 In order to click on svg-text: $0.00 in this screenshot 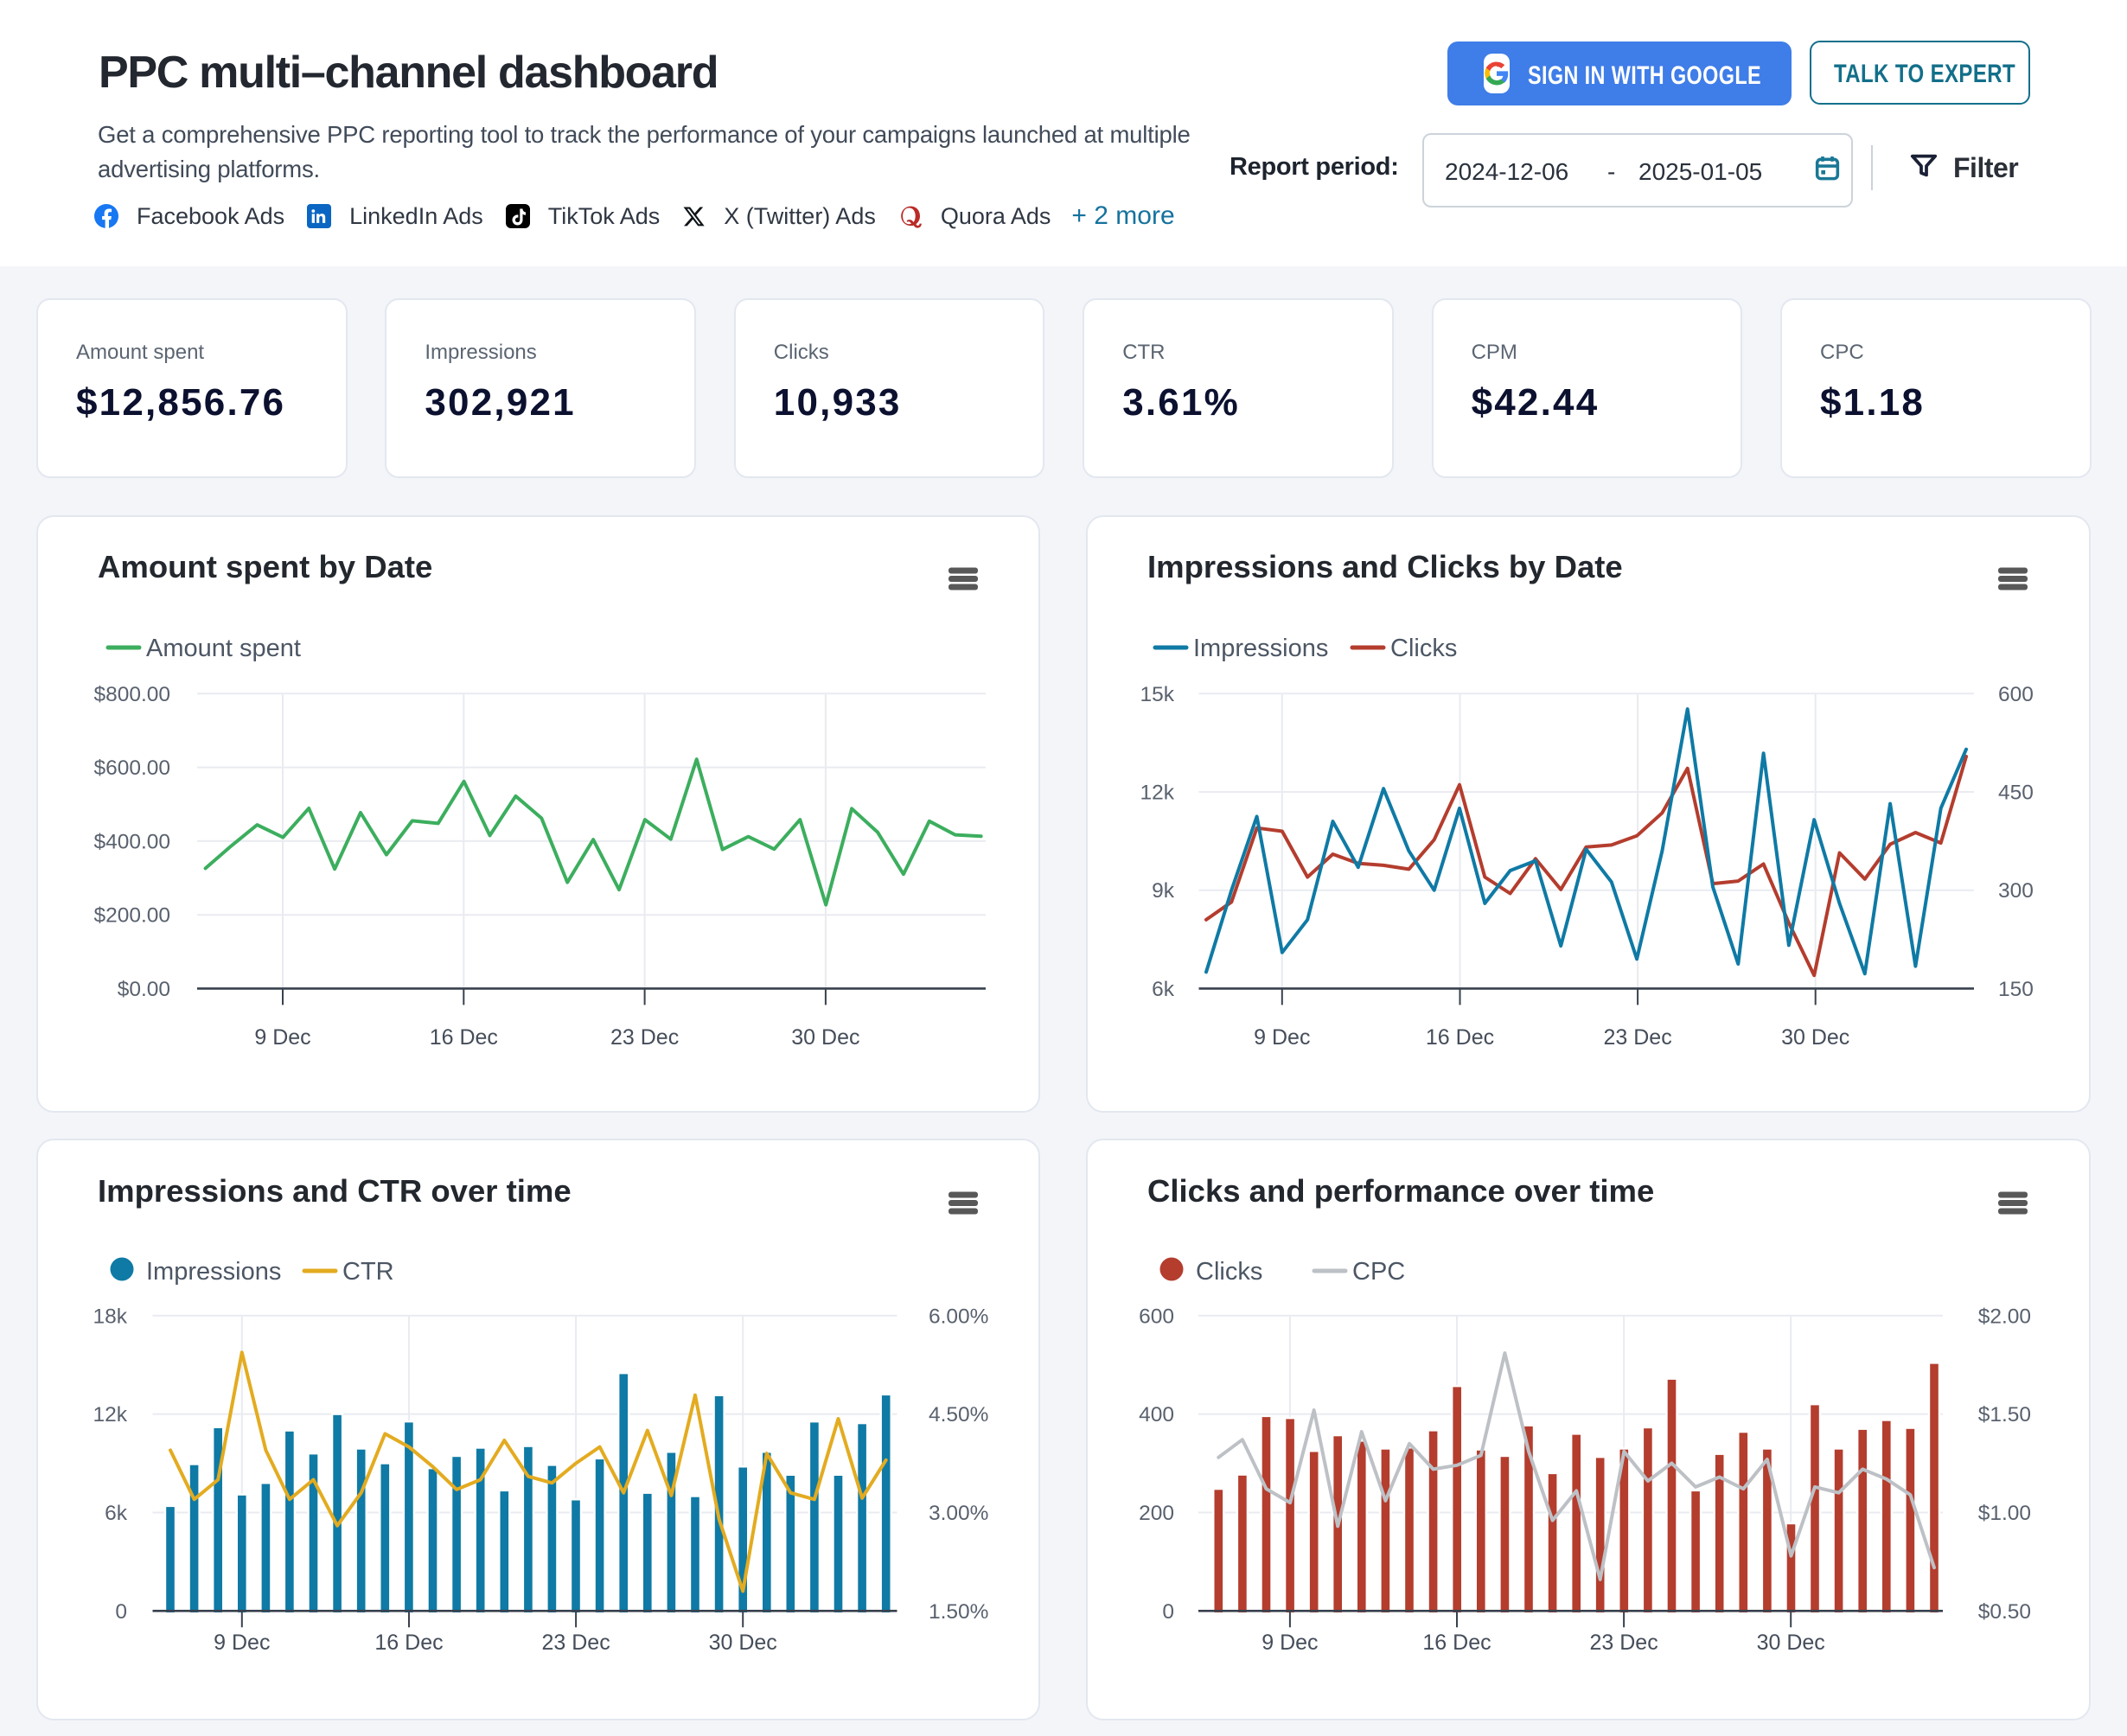, I will do `click(144, 989)`.